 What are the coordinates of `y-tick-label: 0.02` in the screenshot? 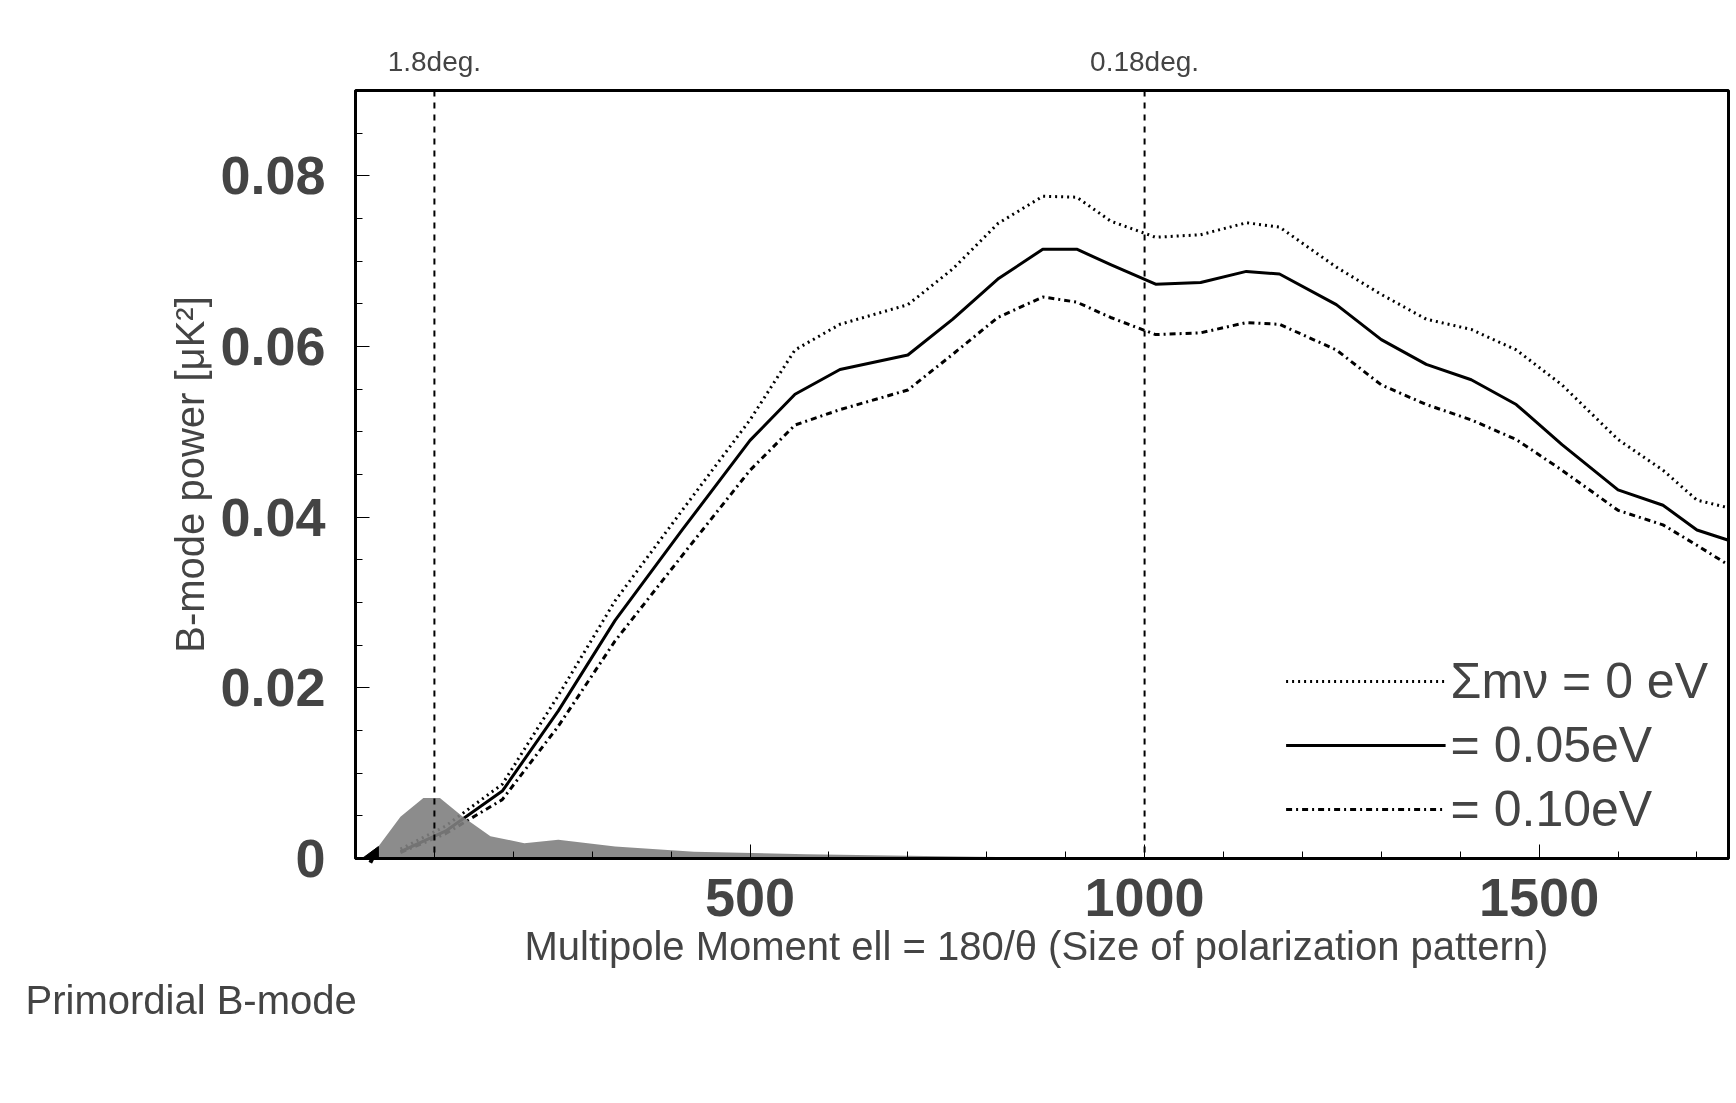 It's located at (273, 687).